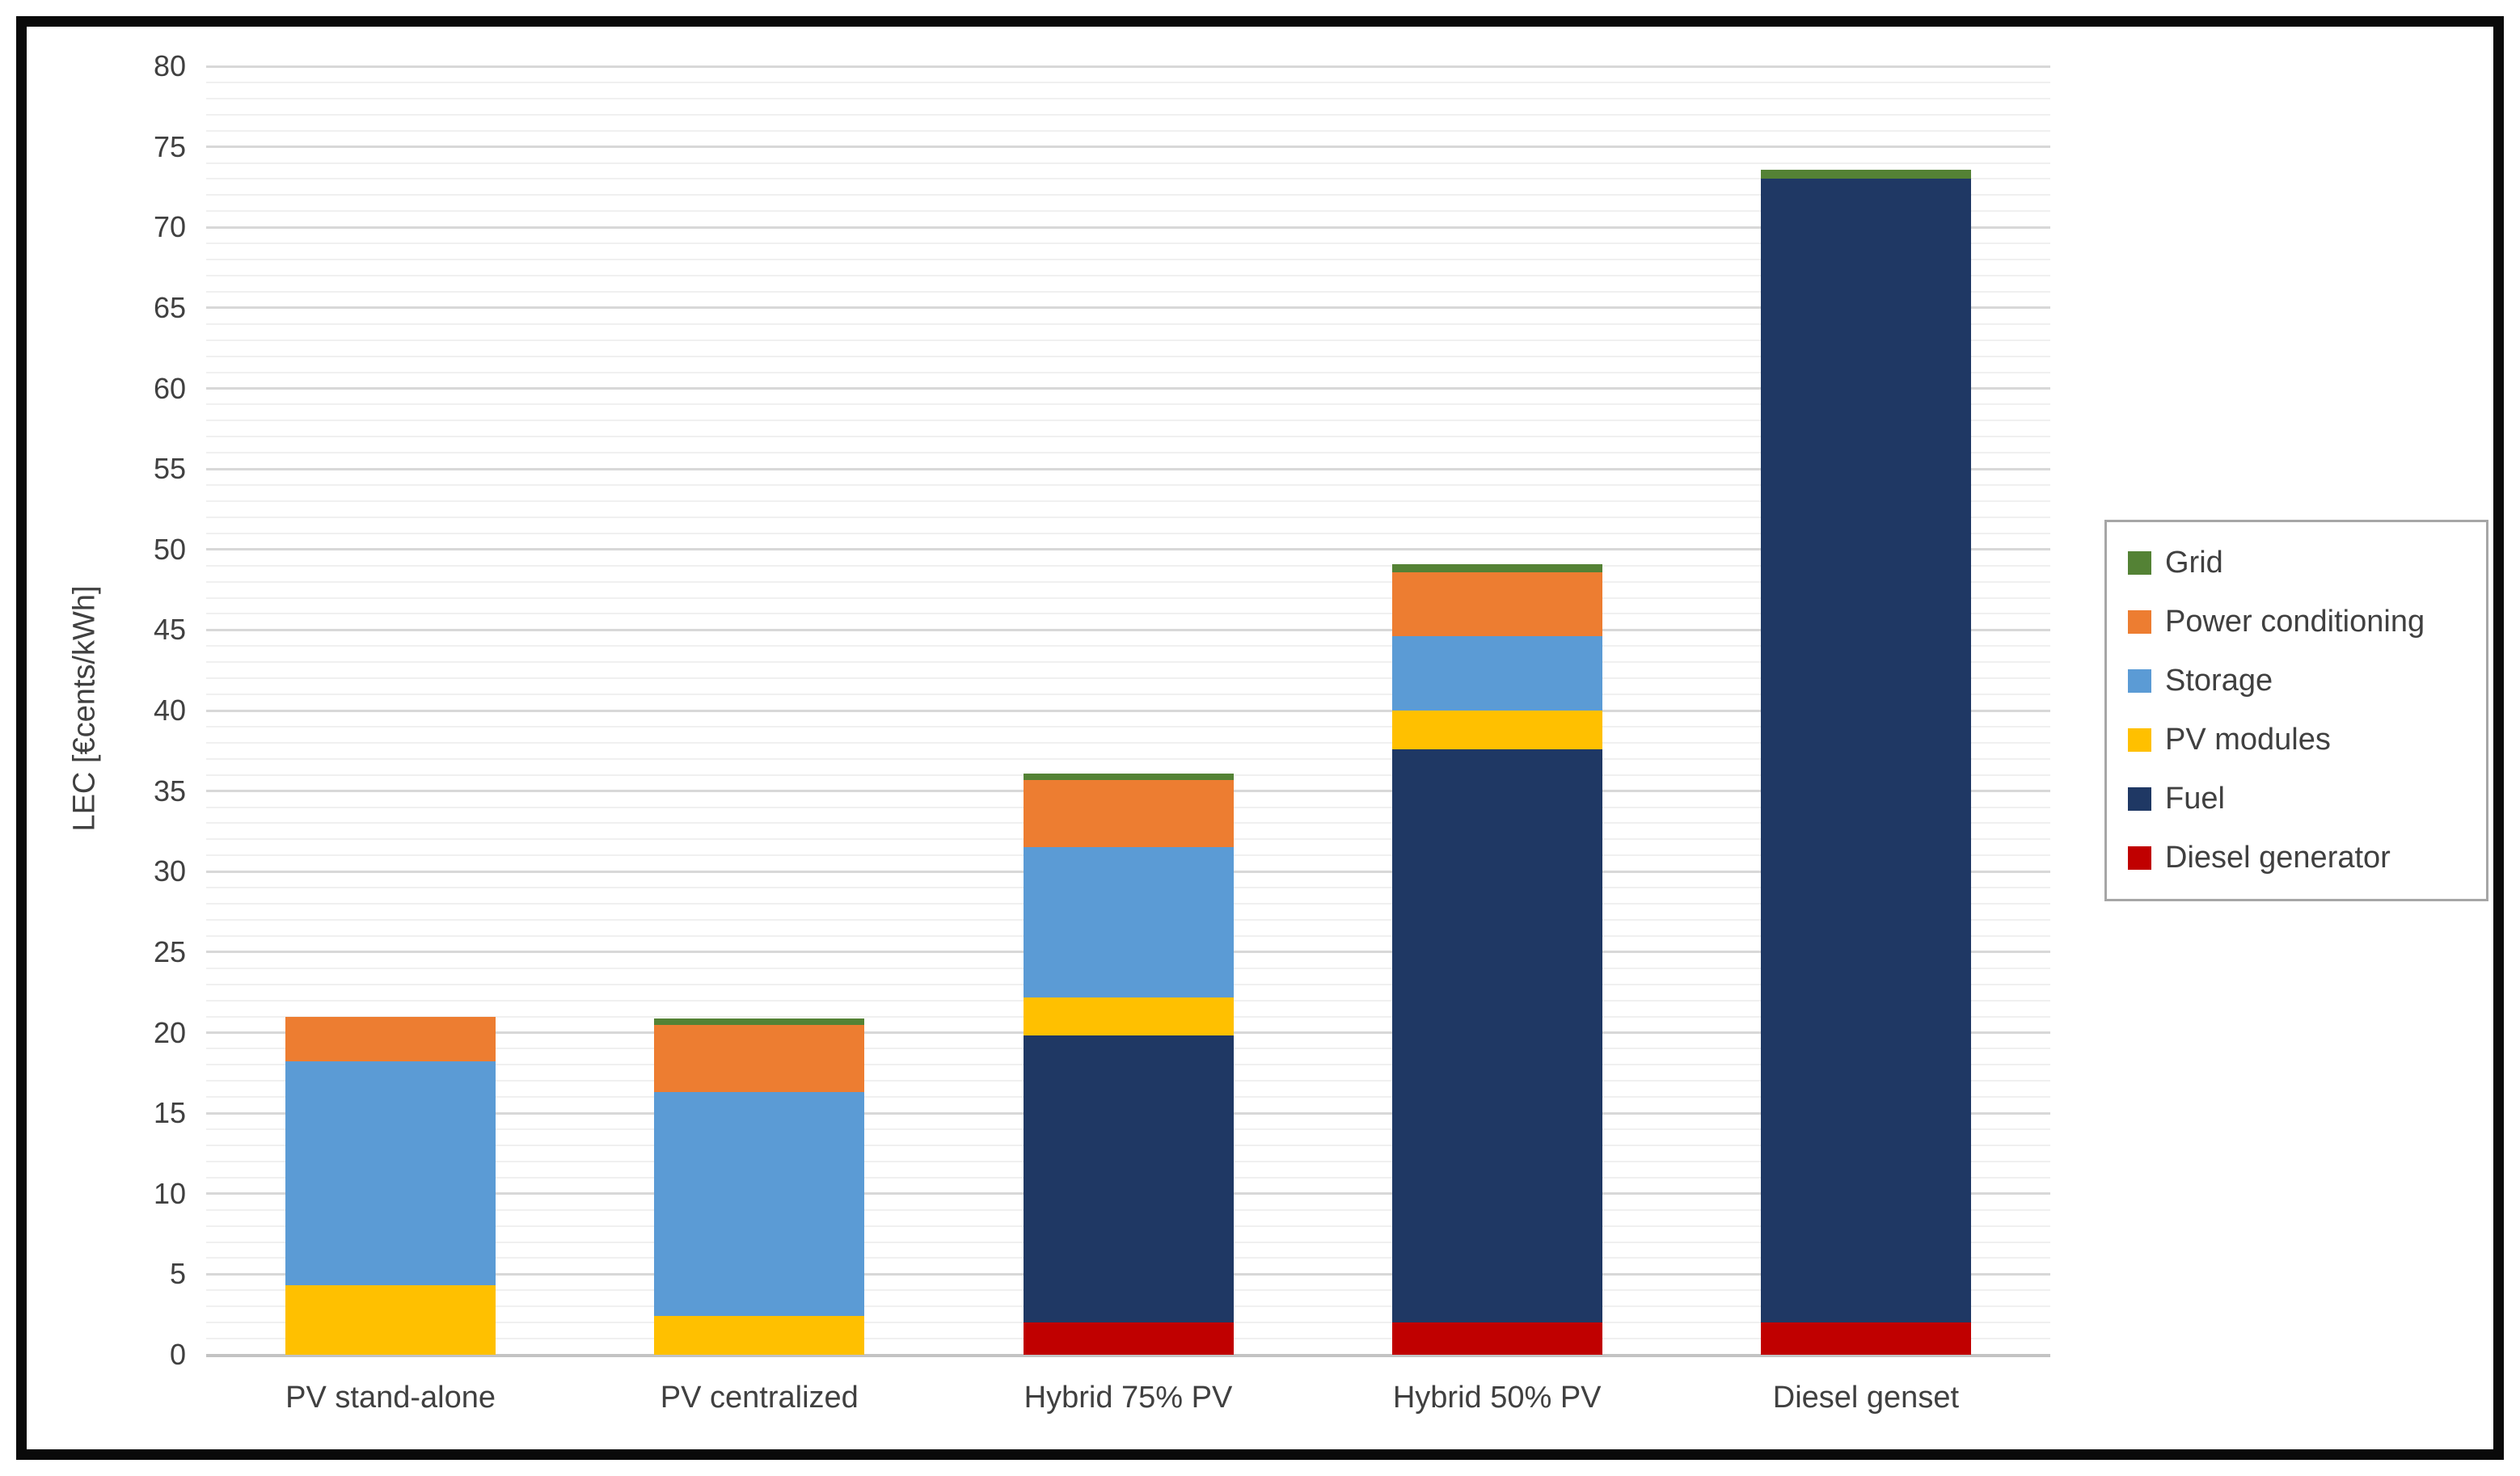  What do you see at coordinates (390, 1398) in the screenshot?
I see `x-category-label: PV stand-alone` at bounding box center [390, 1398].